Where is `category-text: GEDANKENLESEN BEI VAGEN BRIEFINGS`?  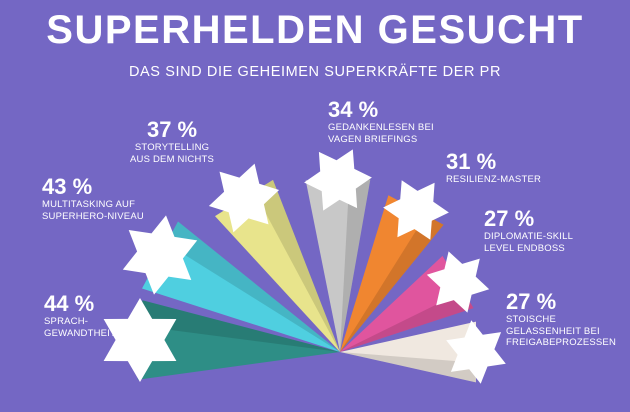
category-text: GEDANKENLESEN BEI VAGEN BRIEFINGS is located at coordinates (381, 133).